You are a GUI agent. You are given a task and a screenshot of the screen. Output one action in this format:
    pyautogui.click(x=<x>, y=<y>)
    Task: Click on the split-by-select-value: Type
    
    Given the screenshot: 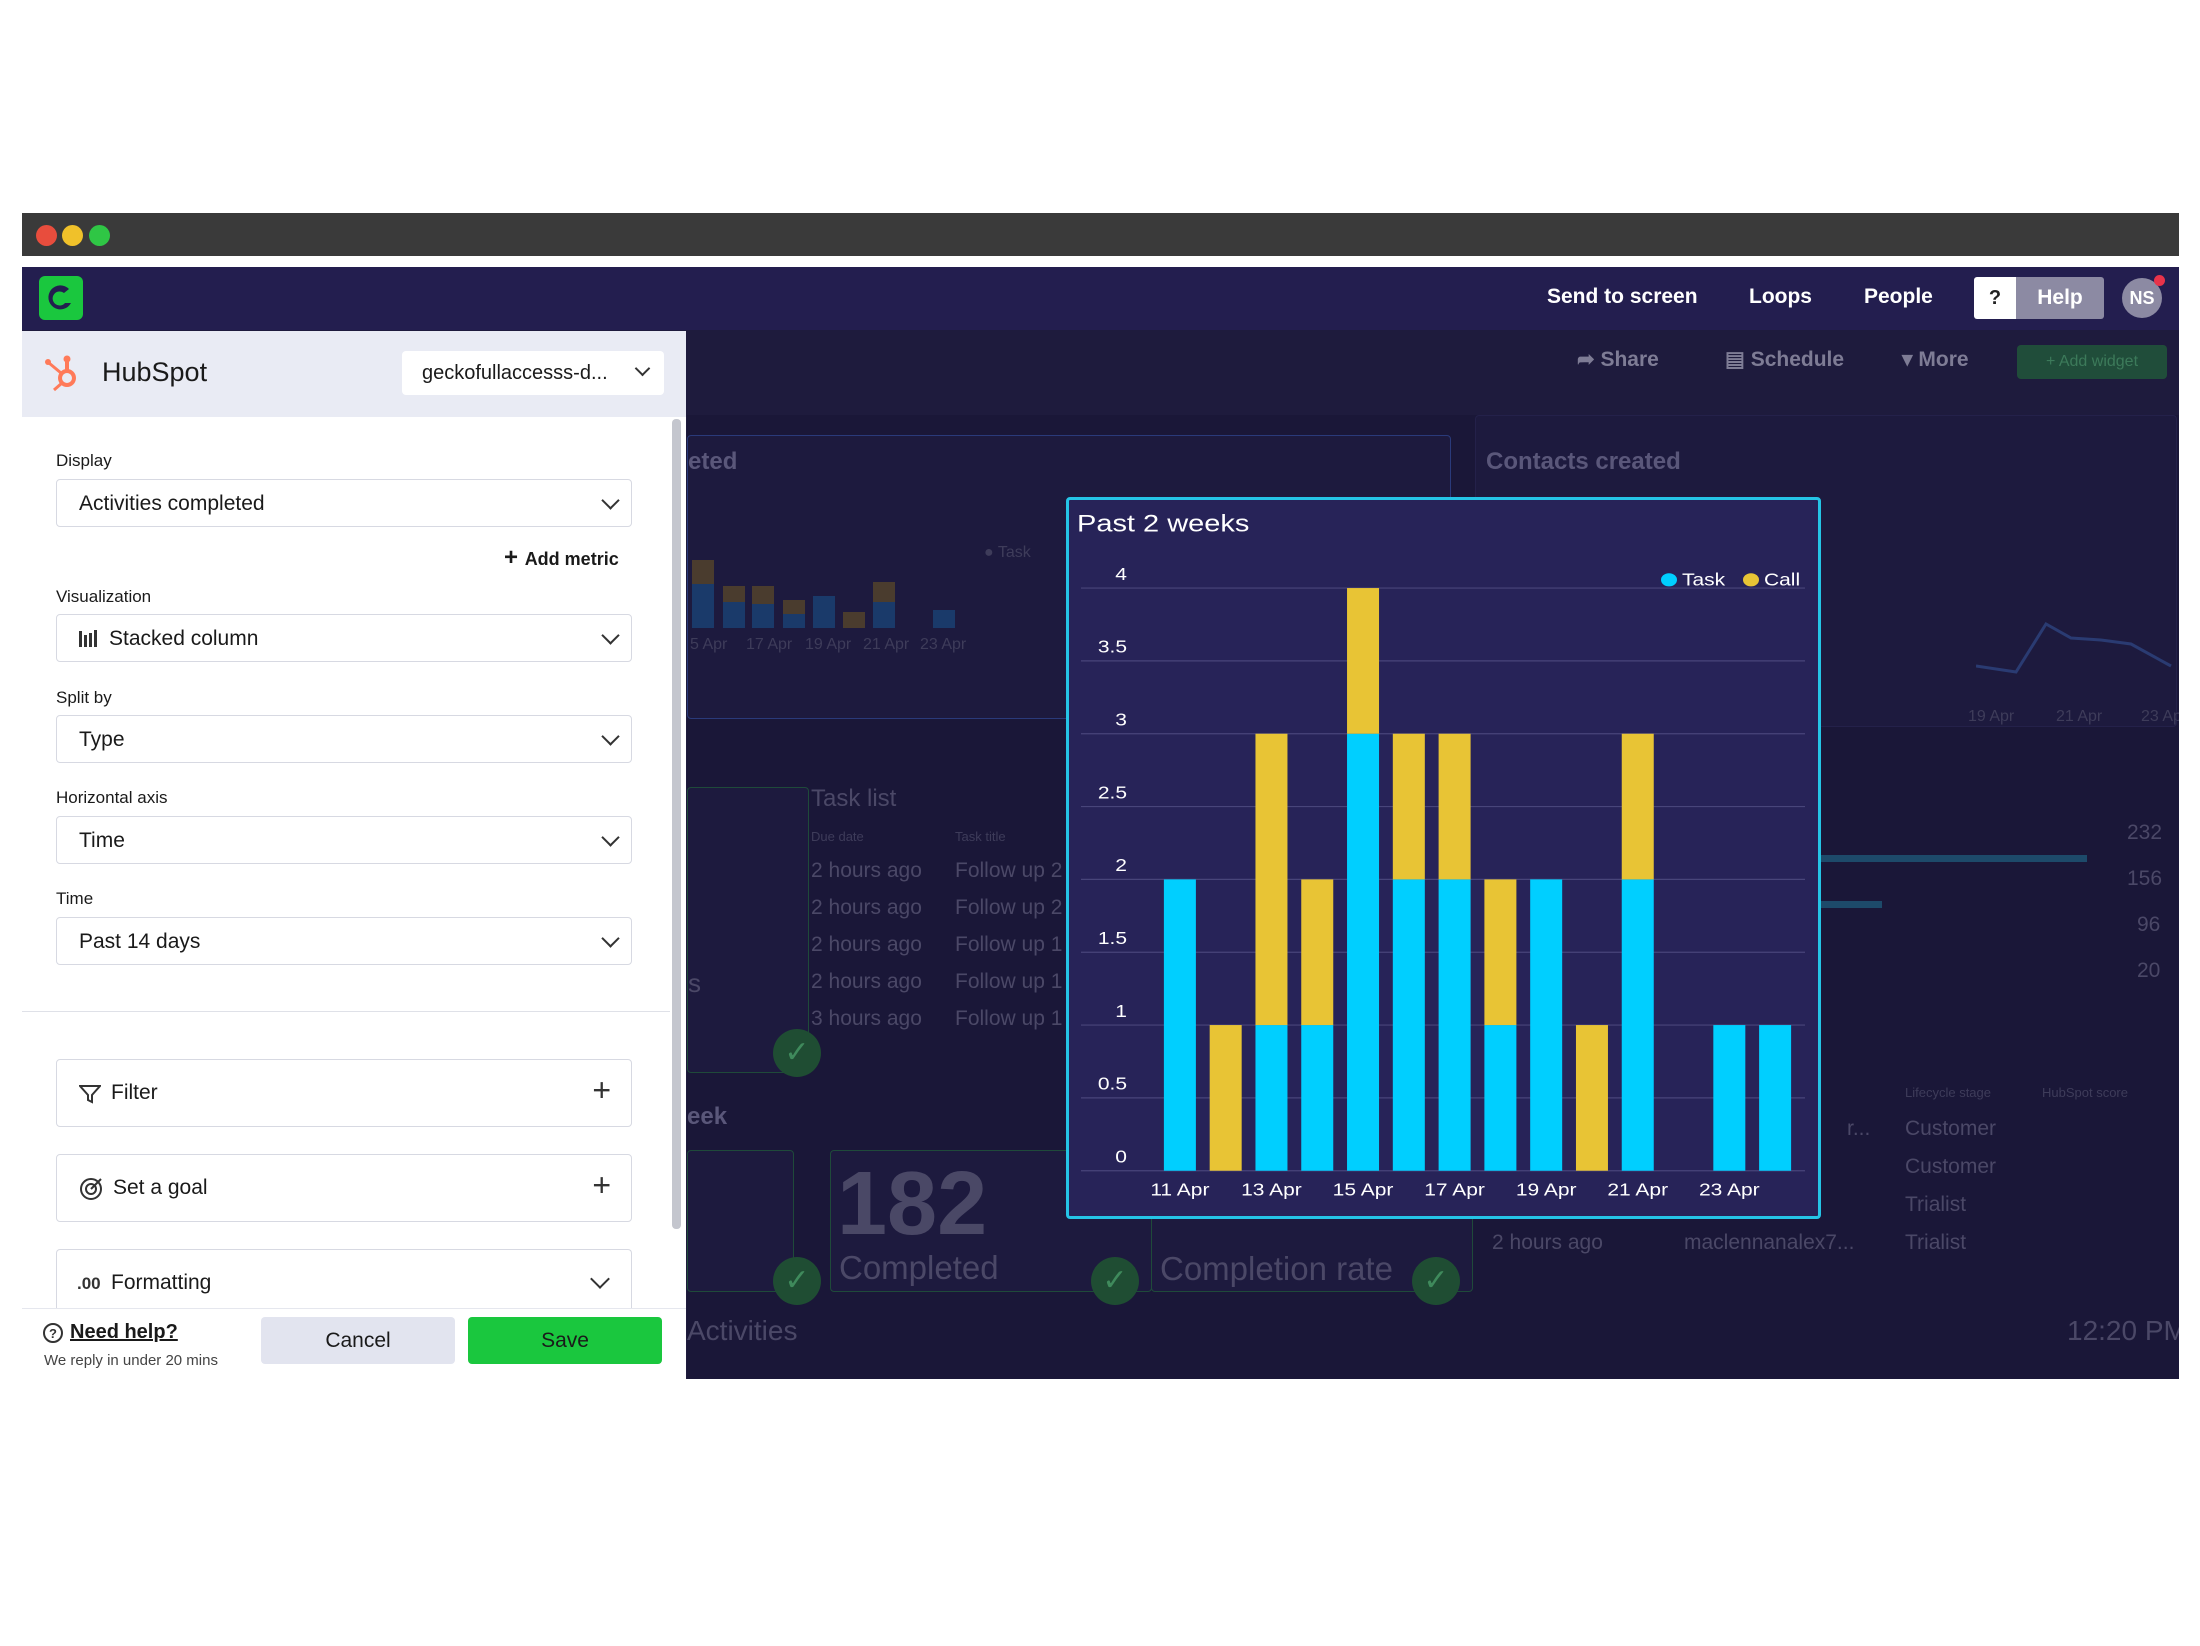 What is the action you would take?
    pyautogui.click(x=102, y=739)
    